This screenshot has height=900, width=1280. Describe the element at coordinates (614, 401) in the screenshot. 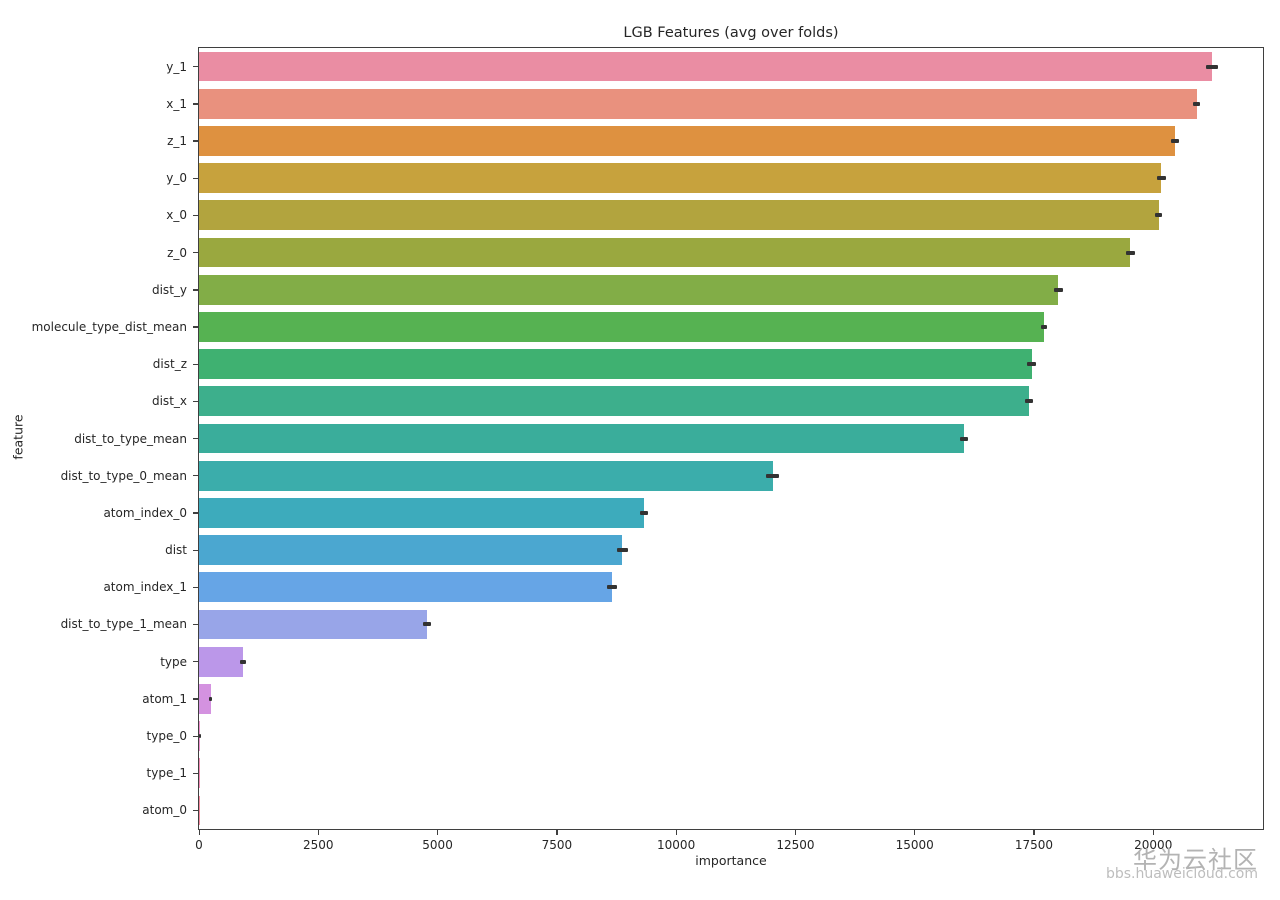

I see `bar-dist_x` at that location.